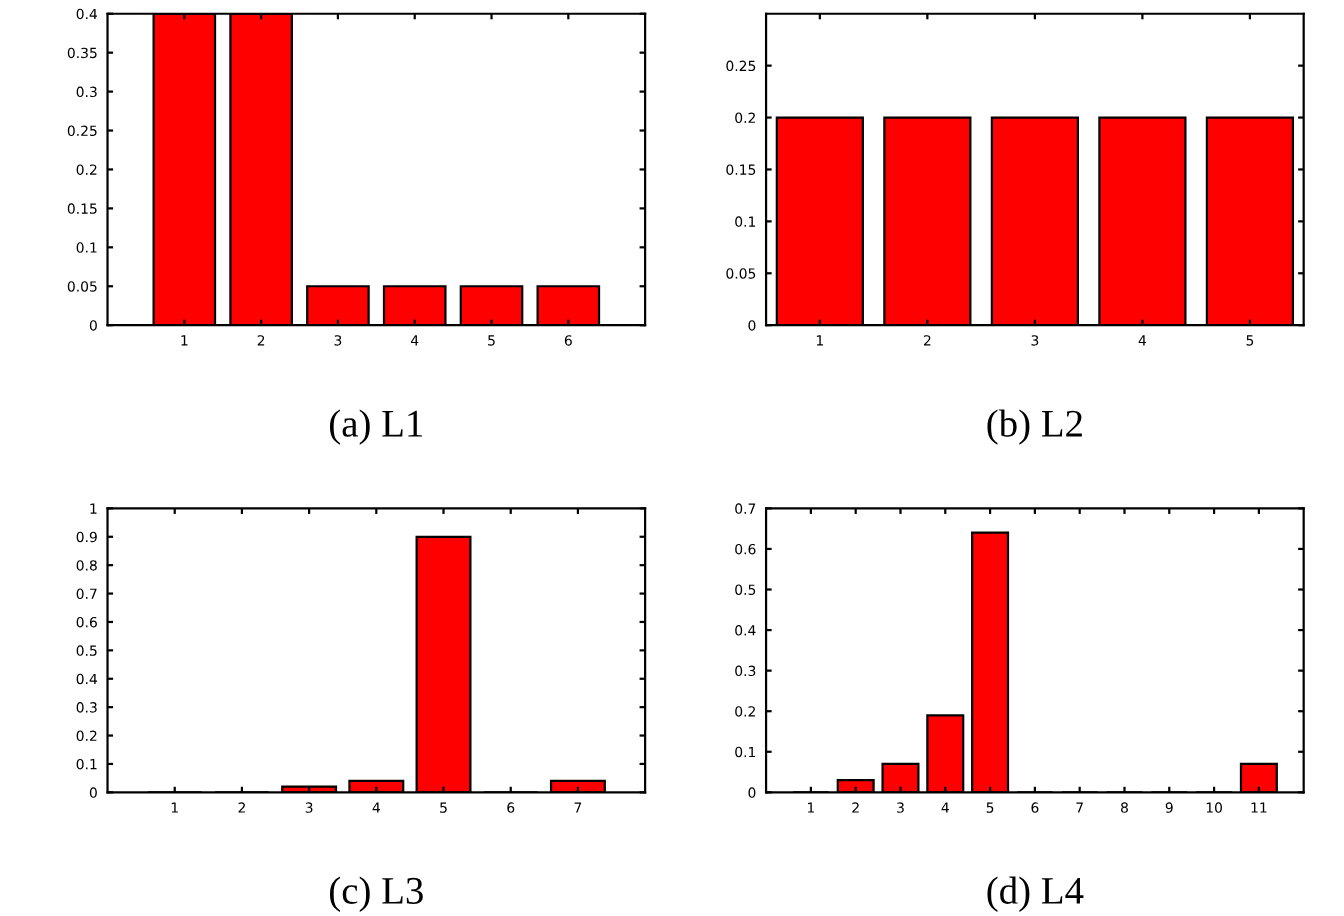 The image size is (1344, 916). What do you see at coordinates (1035, 894) in the screenshot?
I see `x-axis-title: (d) L4` at bounding box center [1035, 894].